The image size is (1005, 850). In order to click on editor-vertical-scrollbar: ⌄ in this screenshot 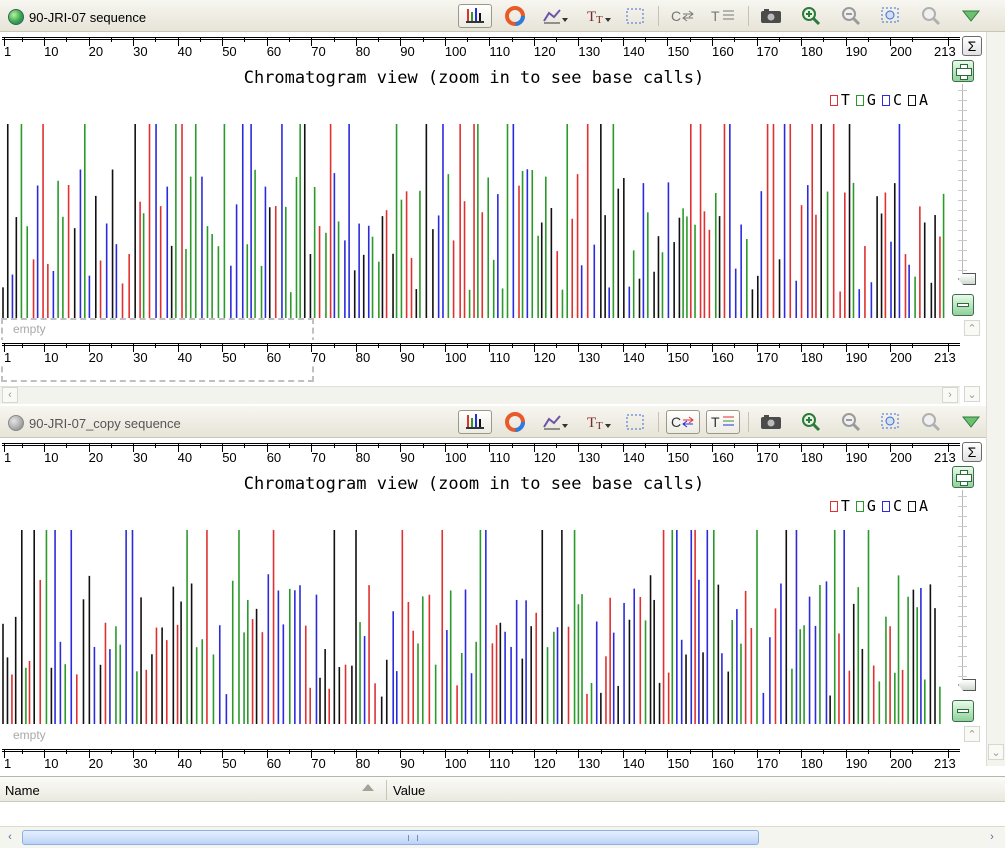, I will do `click(995, 399)`.